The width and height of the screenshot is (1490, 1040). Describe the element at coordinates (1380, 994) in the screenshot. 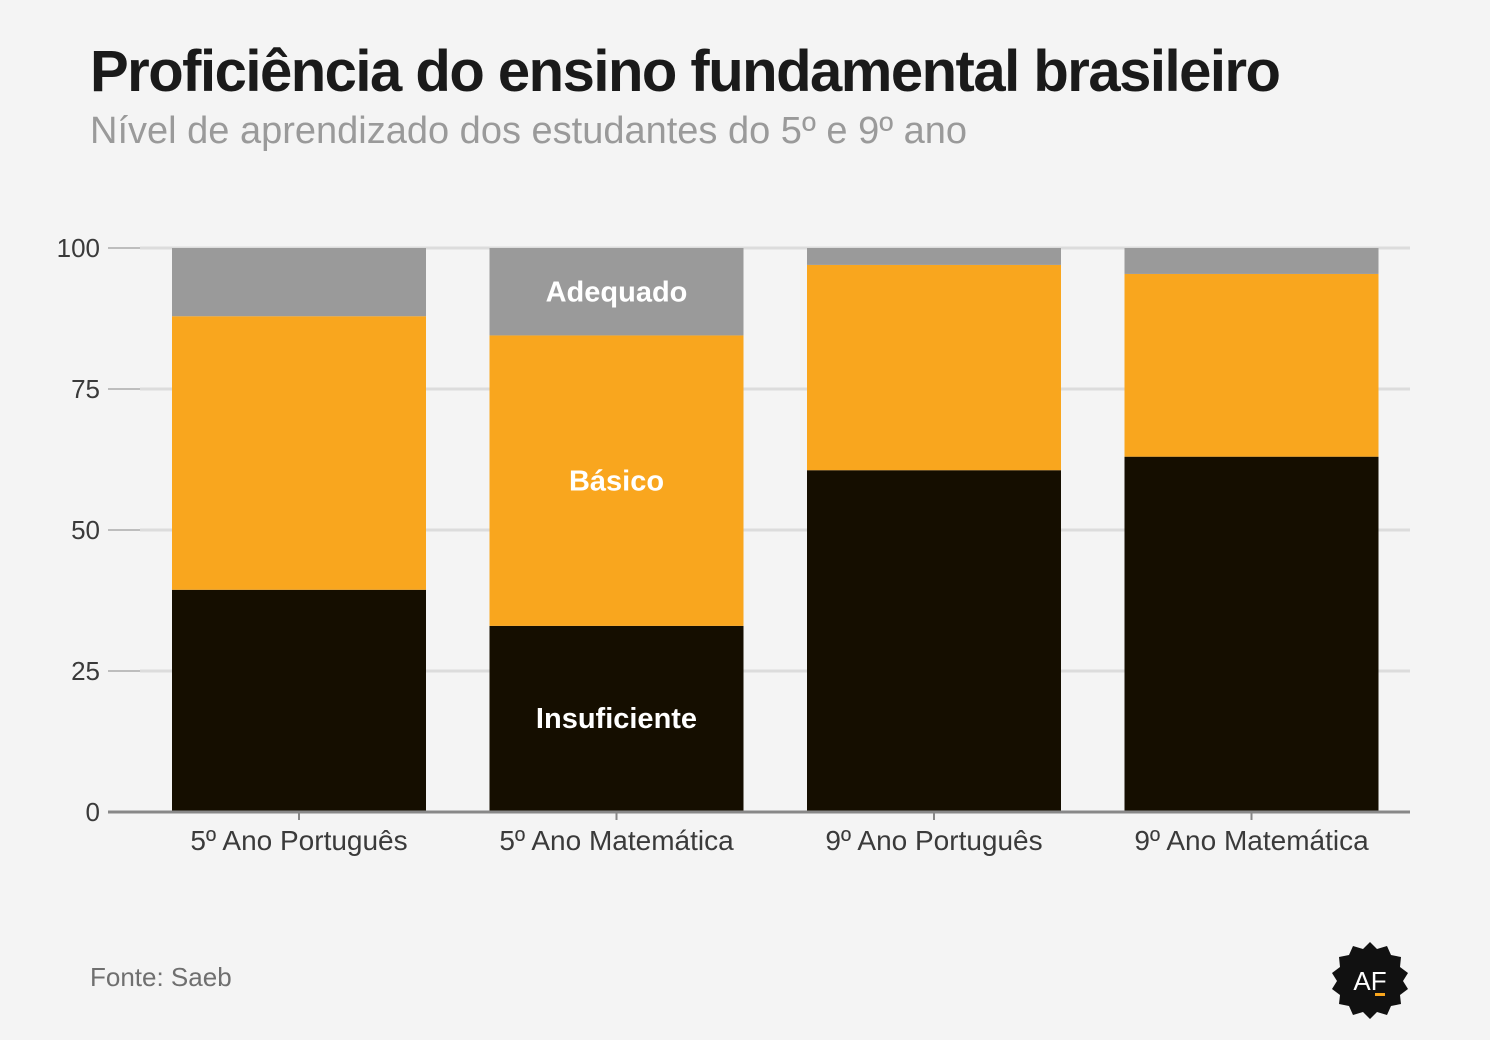

I see `af-logo-accent` at that location.